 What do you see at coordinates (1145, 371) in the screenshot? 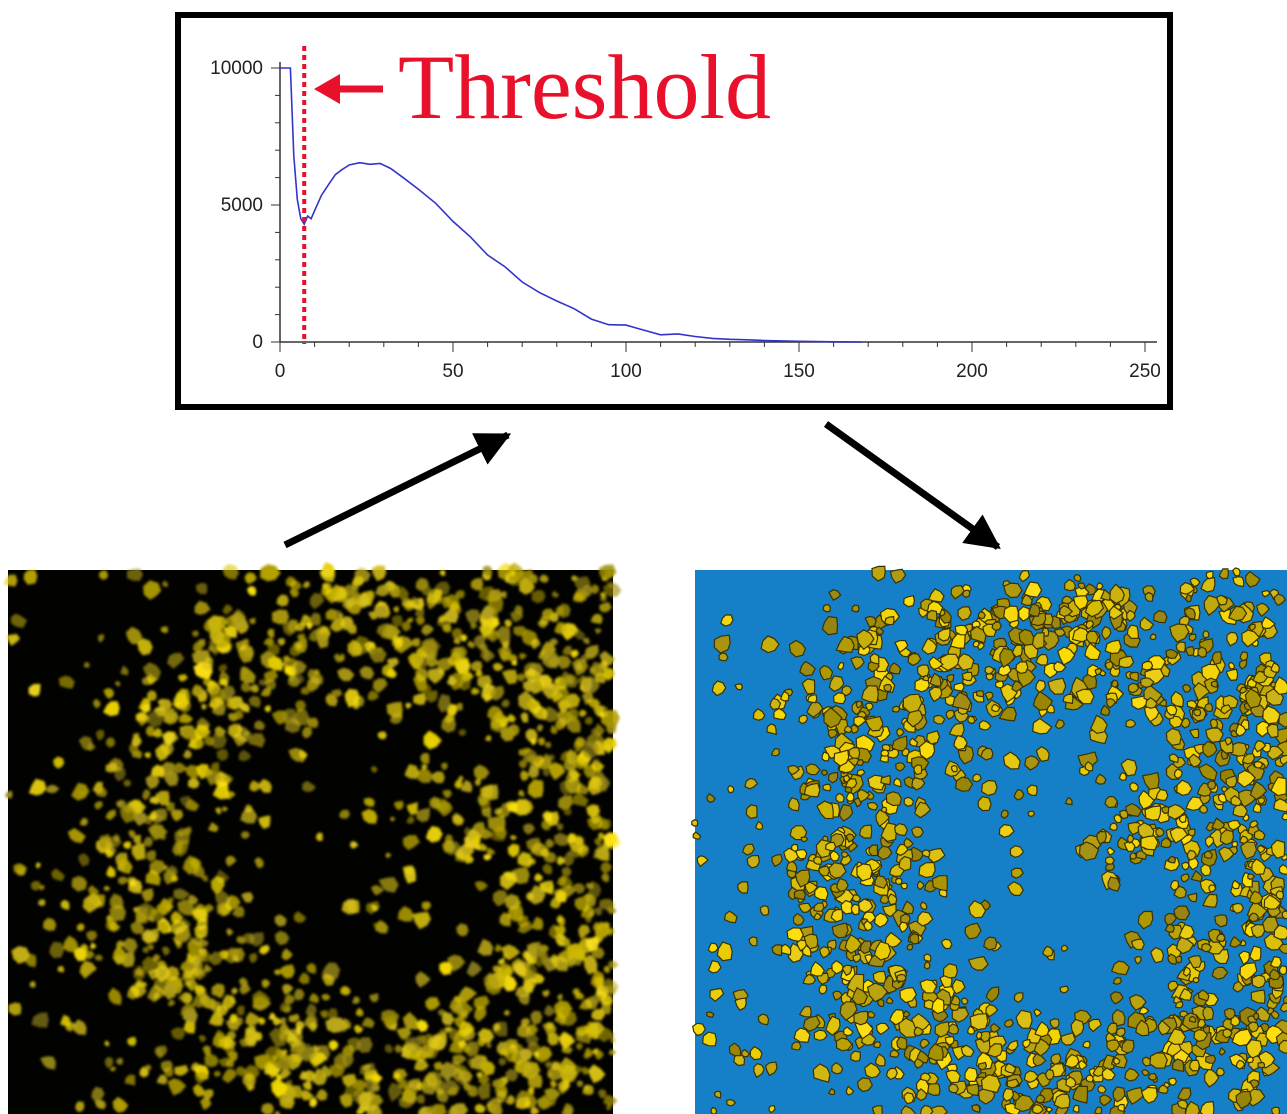
I see `x-tick-label: 250` at bounding box center [1145, 371].